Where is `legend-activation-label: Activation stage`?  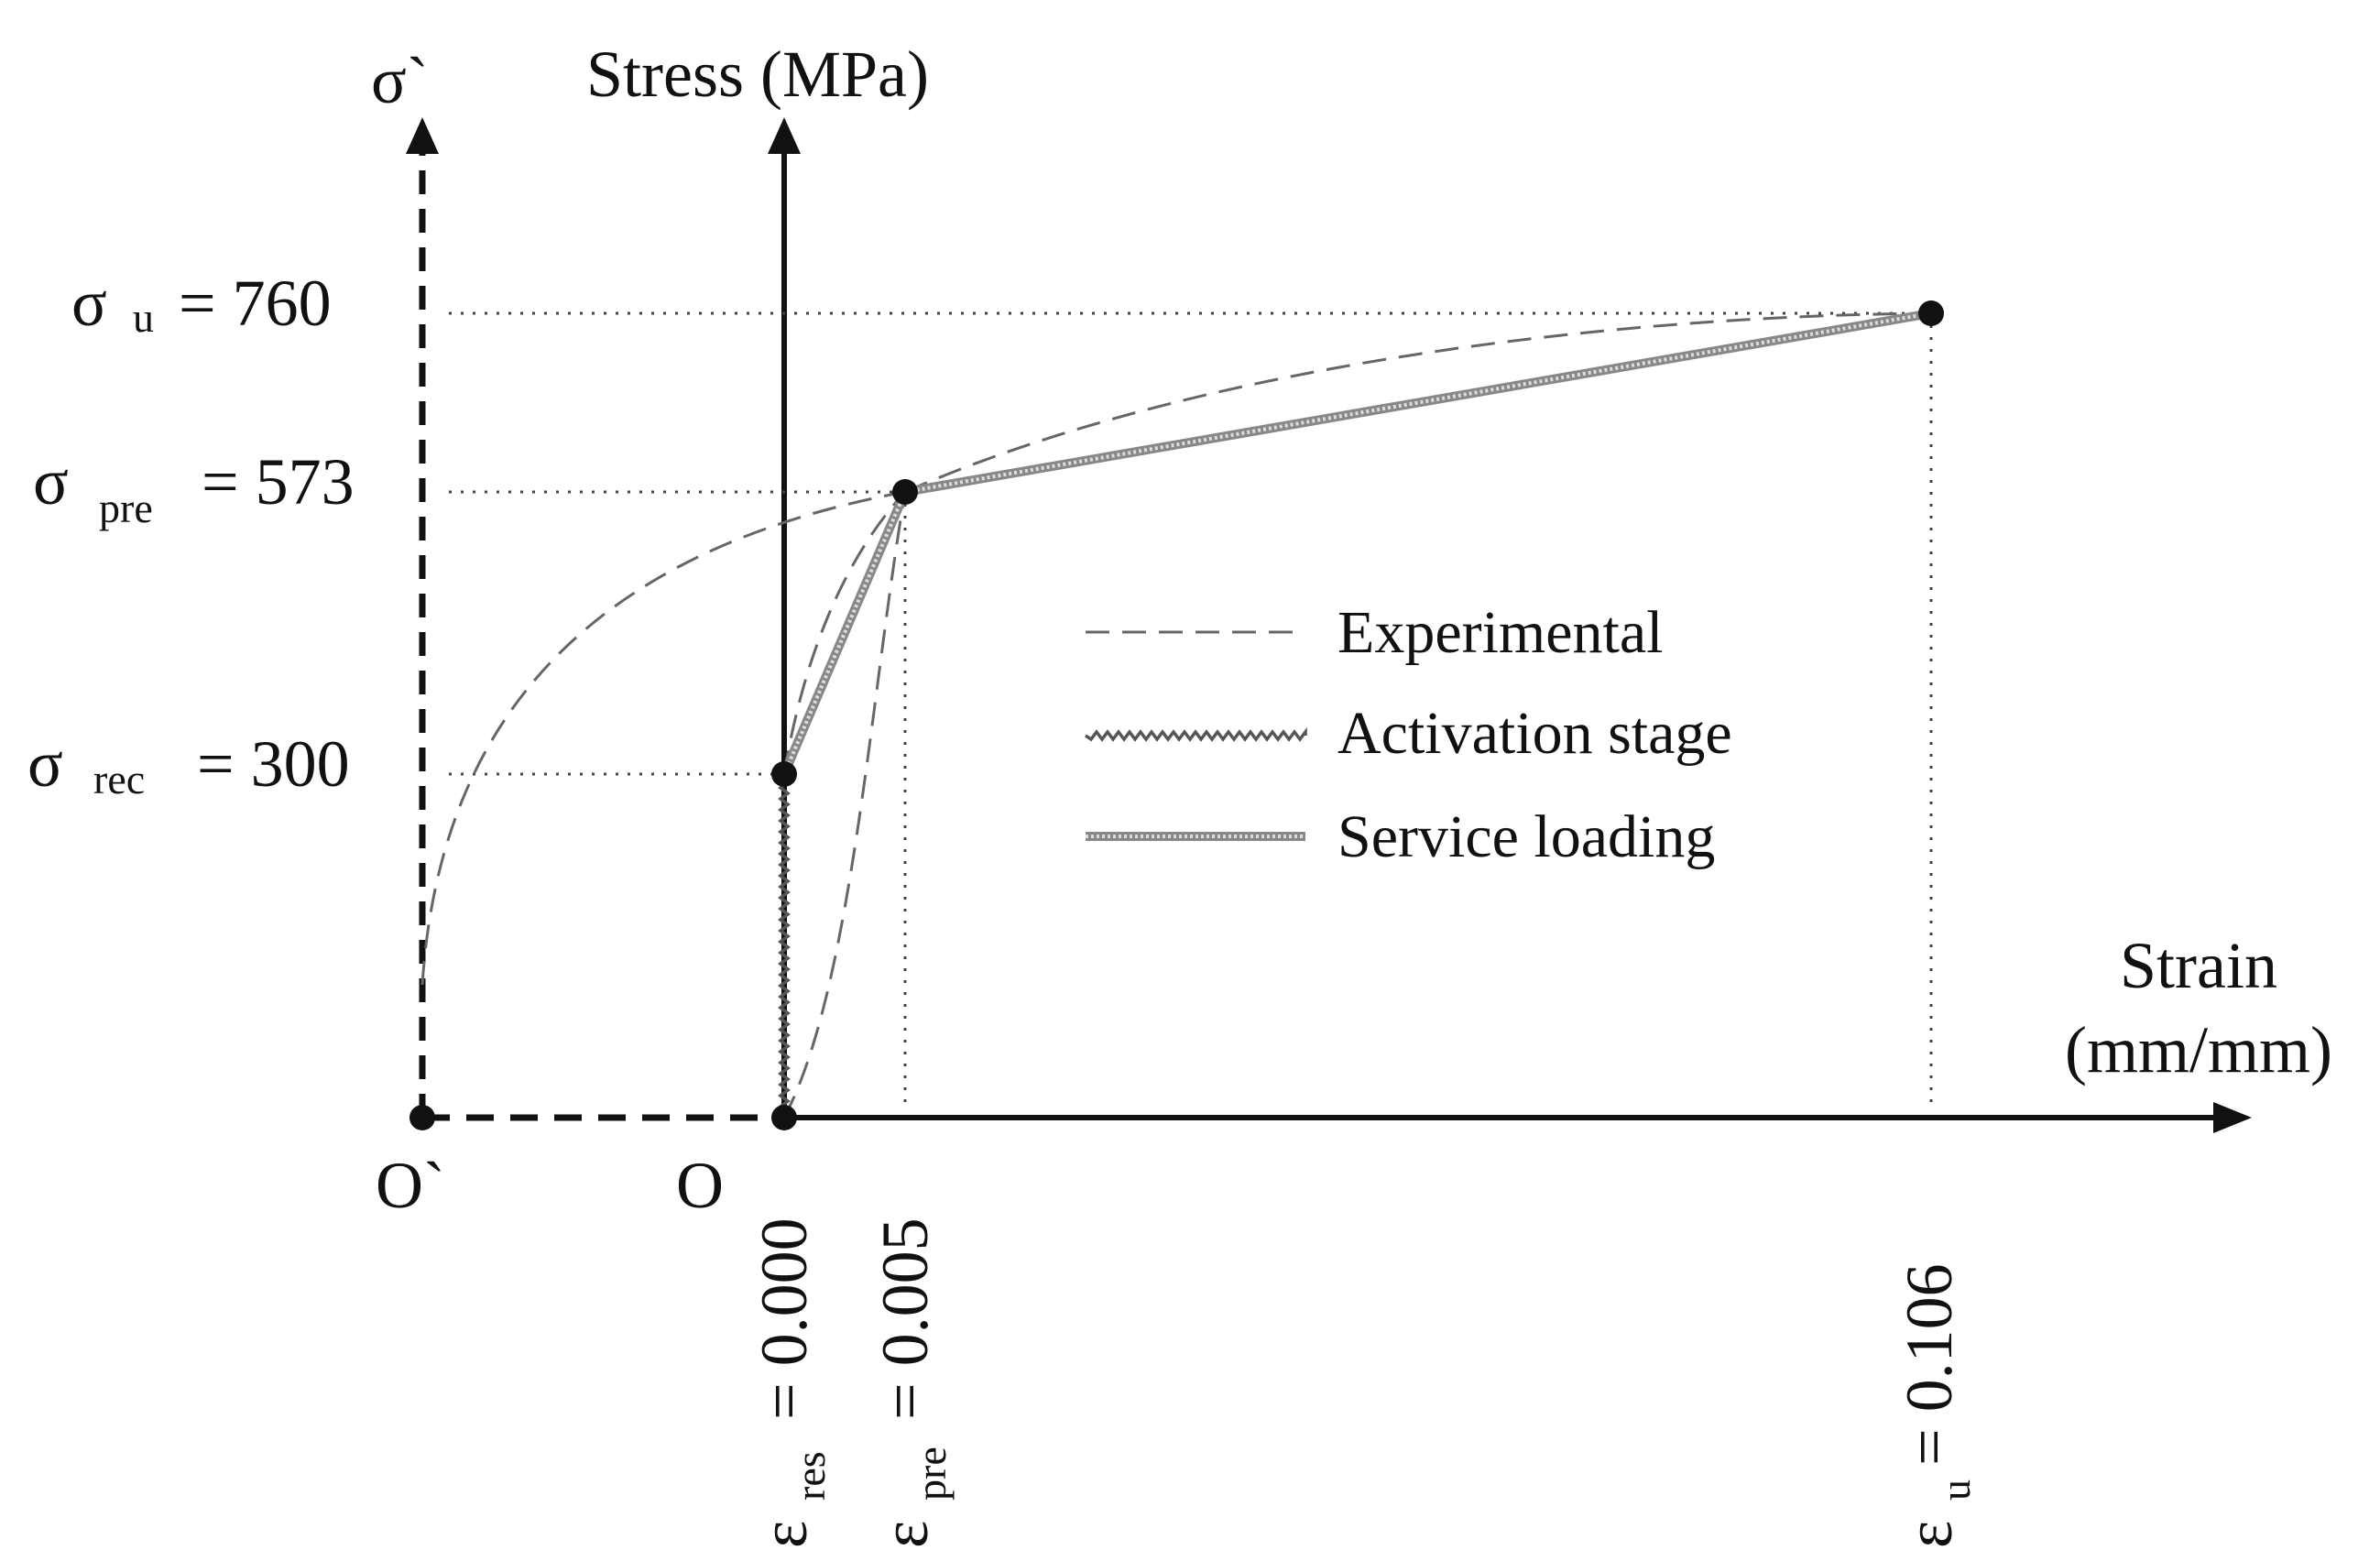 legend-activation-label: Activation stage is located at coordinates (1534, 733).